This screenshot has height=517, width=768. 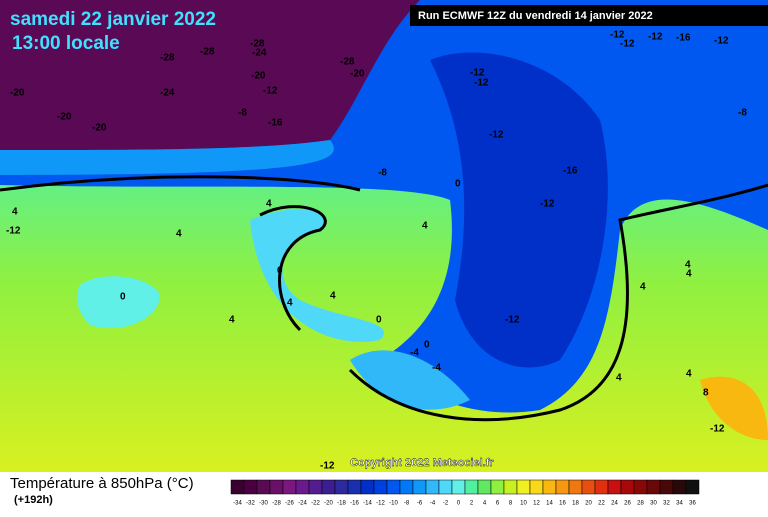 I want to click on scale-label: 4, so click(x=485, y=504).